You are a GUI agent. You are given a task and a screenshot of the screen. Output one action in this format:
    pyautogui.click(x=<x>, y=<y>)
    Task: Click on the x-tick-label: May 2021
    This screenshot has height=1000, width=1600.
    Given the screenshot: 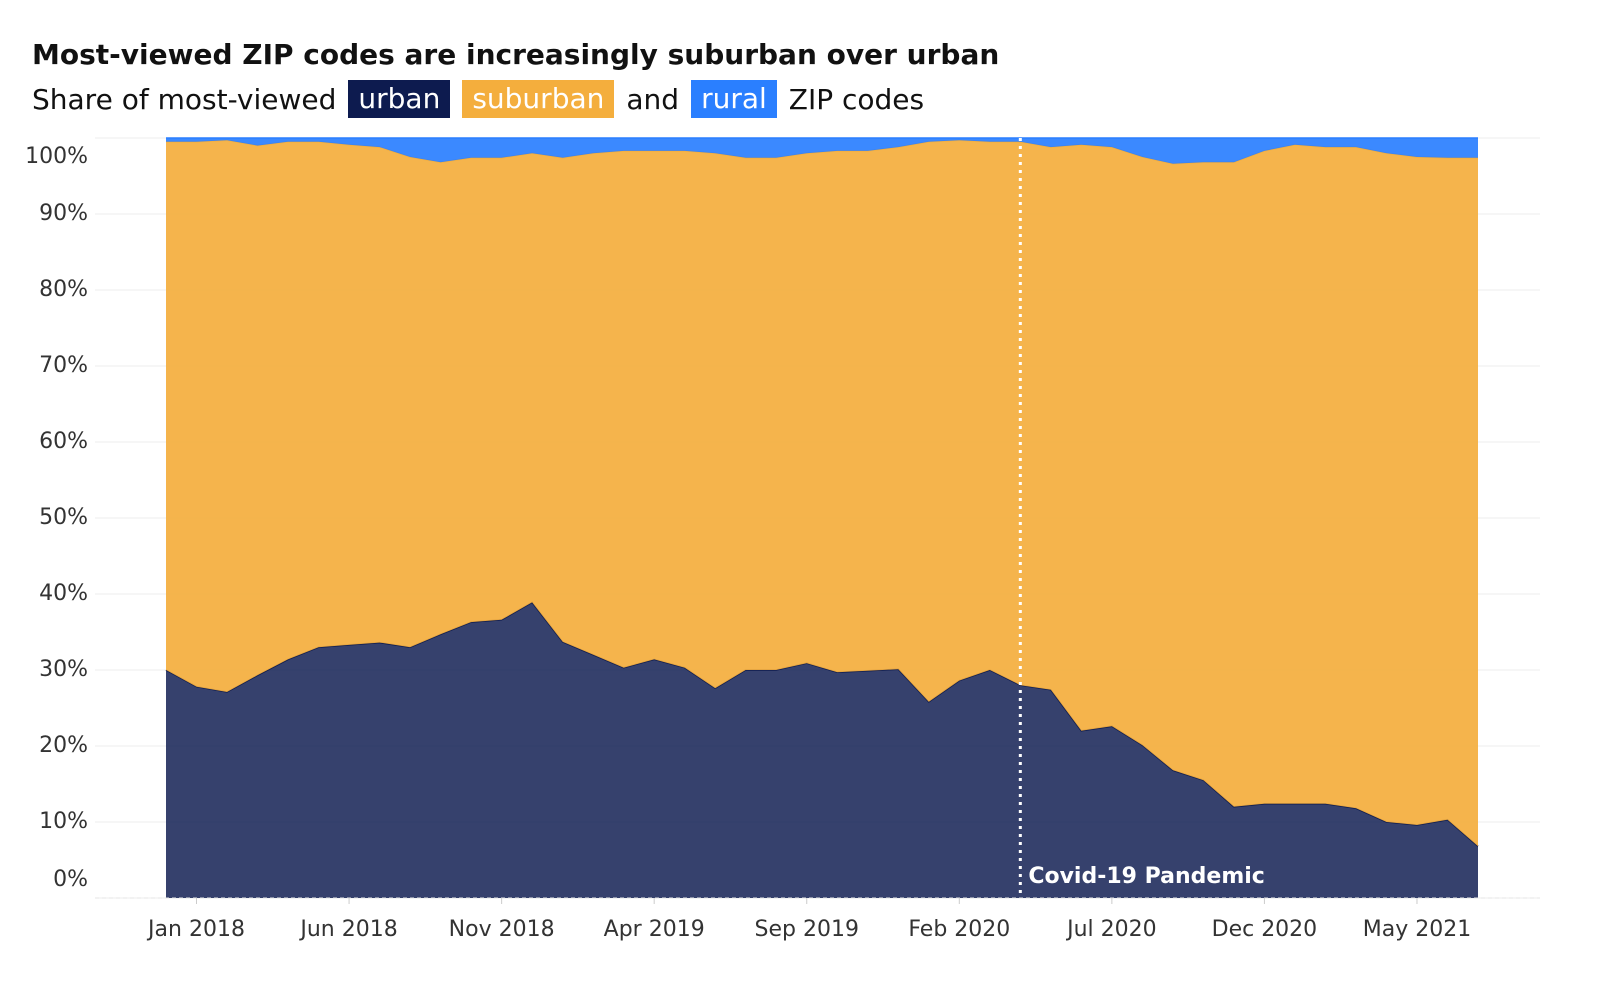 What is the action you would take?
    pyautogui.click(x=1417, y=929)
    